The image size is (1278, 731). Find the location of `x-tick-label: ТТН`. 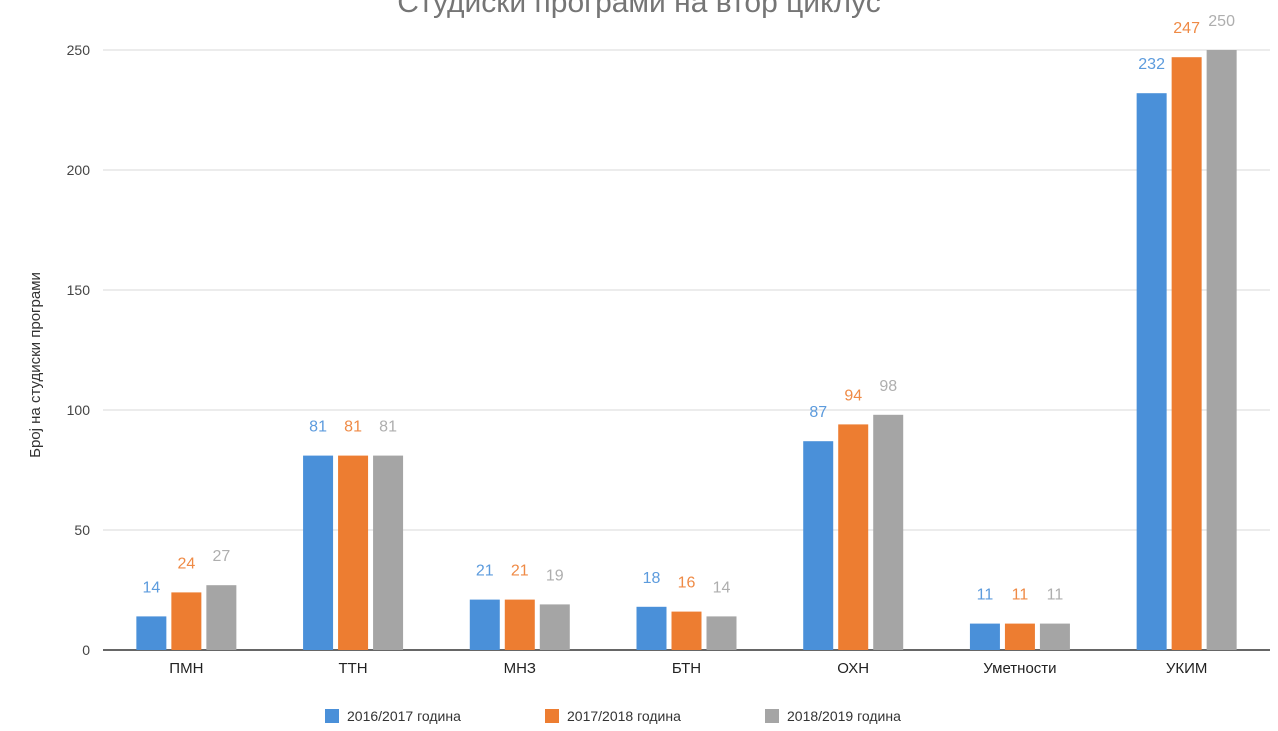

x-tick-label: ТТН is located at coordinates (352, 668).